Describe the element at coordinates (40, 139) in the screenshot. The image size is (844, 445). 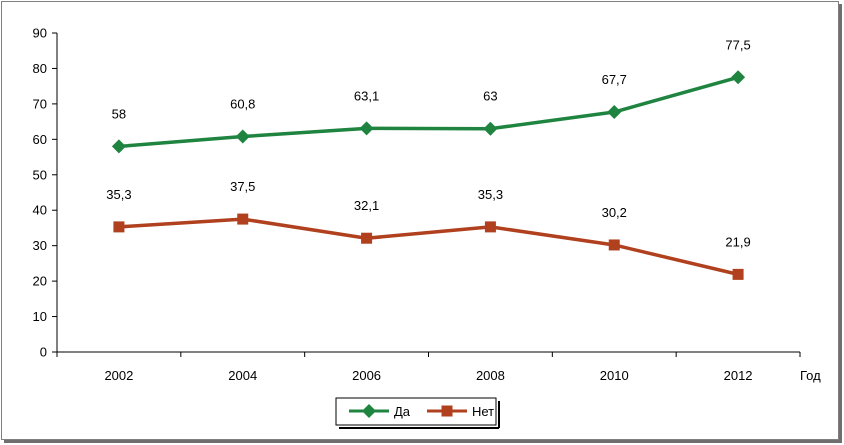
I see `y-tick-label: 60` at that location.